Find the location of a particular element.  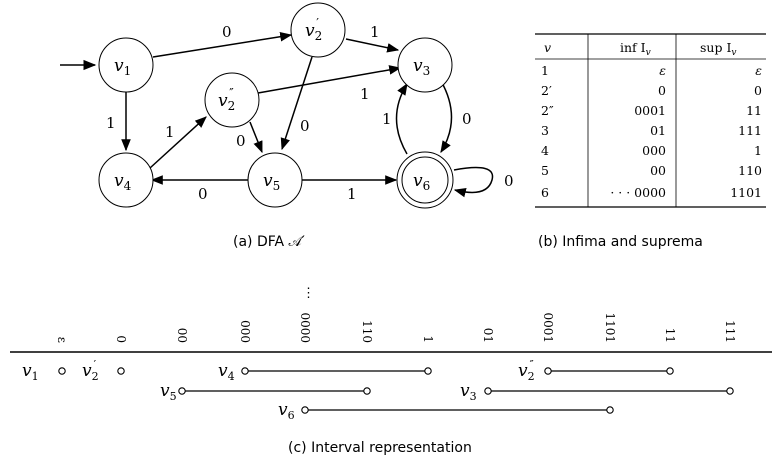

table-row-v: 2′ is located at coordinates (546, 90).